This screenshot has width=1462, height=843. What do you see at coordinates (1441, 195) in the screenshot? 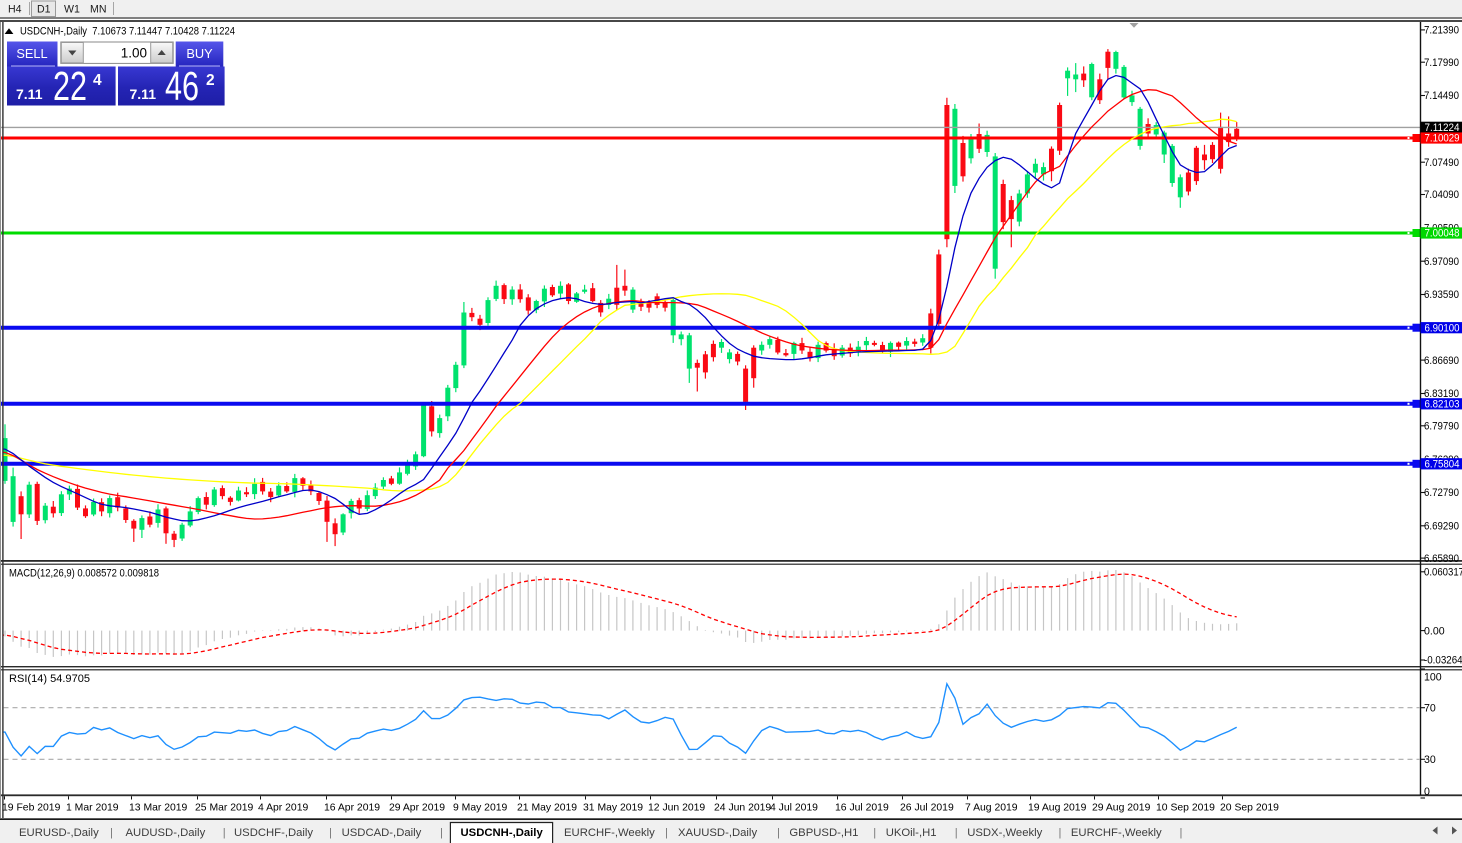
I see `svg-text: 7.04090` at bounding box center [1441, 195].